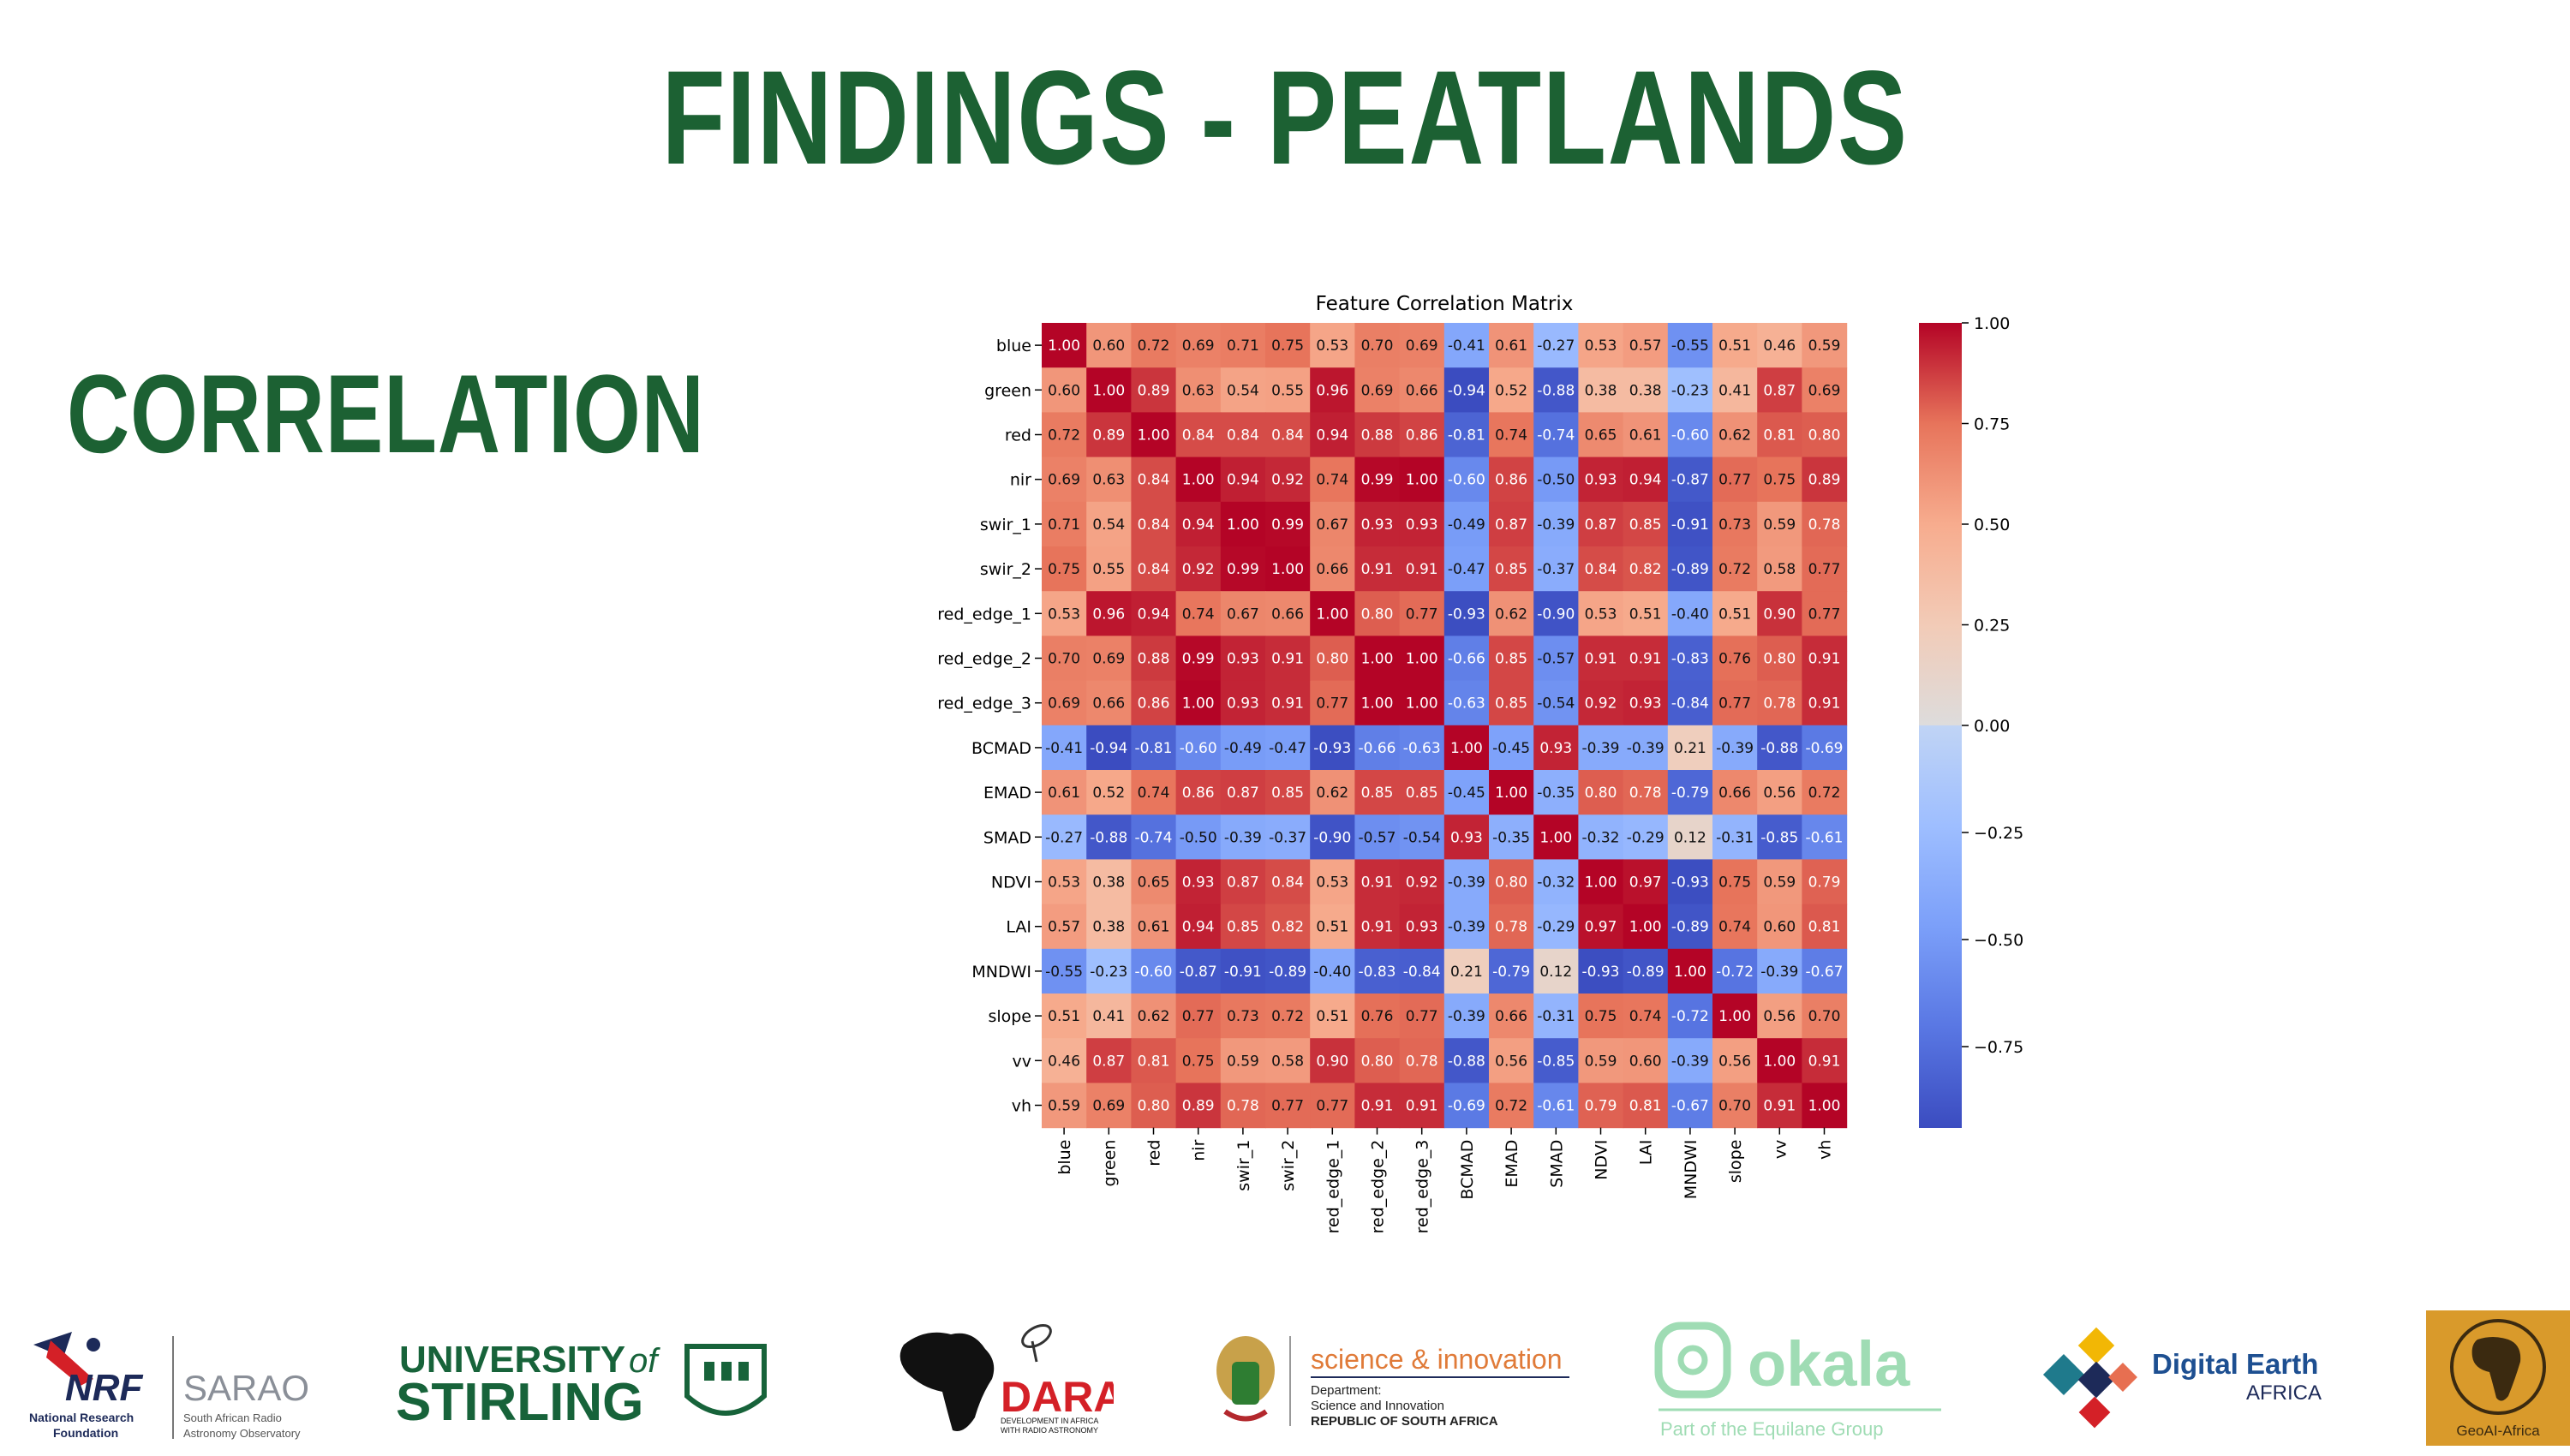 The width and height of the screenshot is (2570, 1456). Describe the element at coordinates (1735, 525) in the screenshot. I see `cell-value-label: 0.73` at that location.